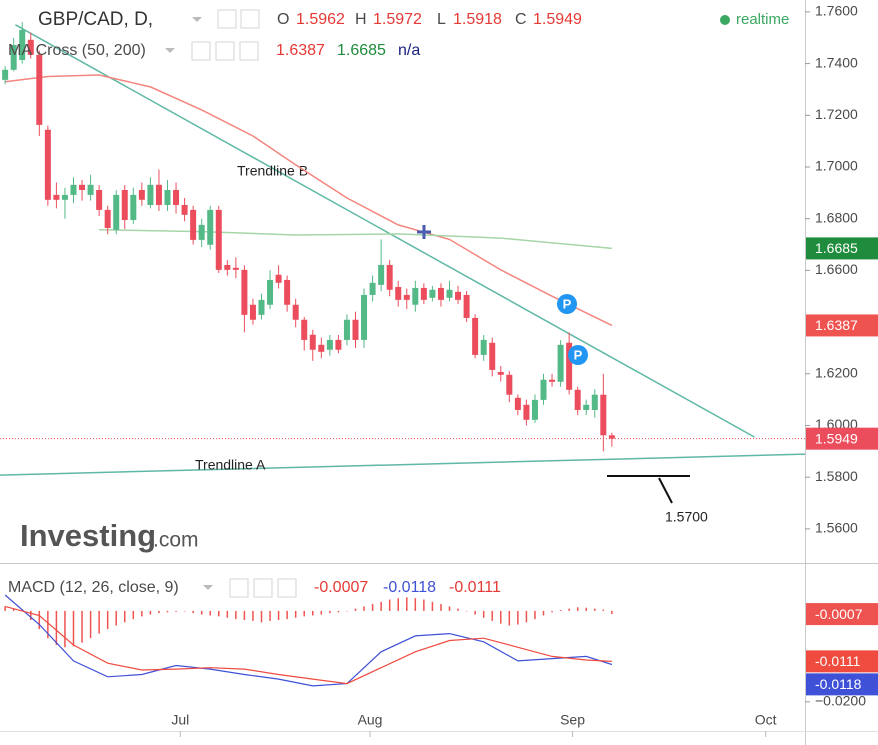  Describe the element at coordinates (300, 50) in the screenshot. I see `indicator-value: 1.6387` at that location.